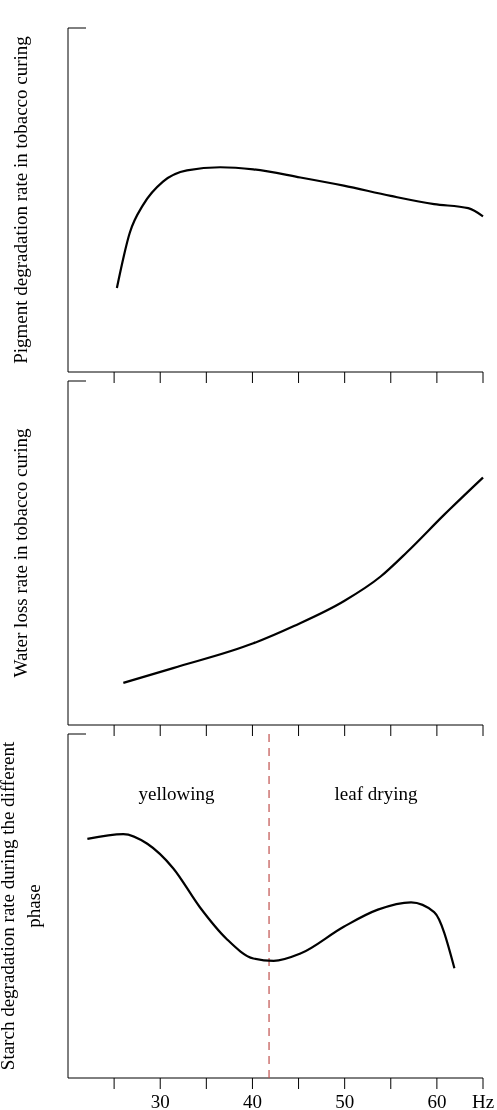 The image size is (497, 1110). What do you see at coordinates (22, 906) in the screenshot?
I see `y-axis-title: Starch degradation rate during the different phase` at bounding box center [22, 906].